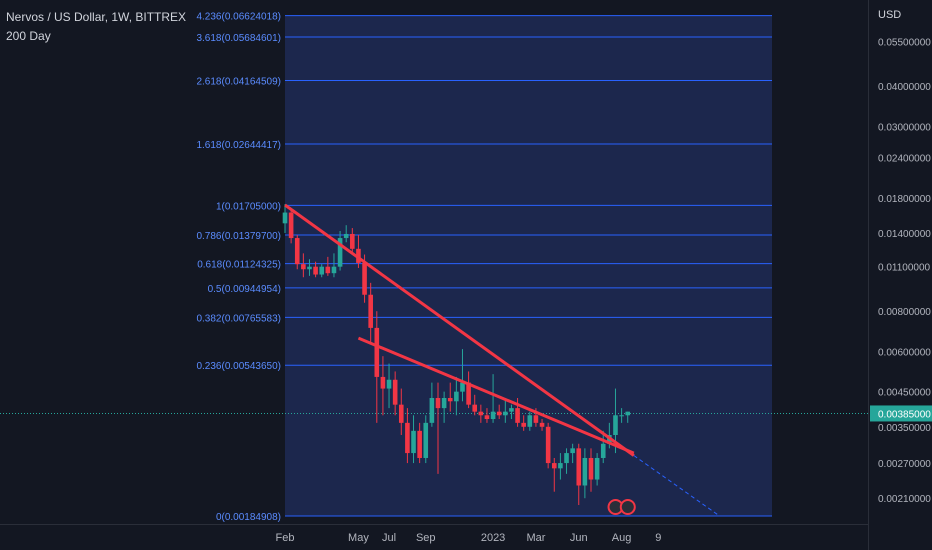  I want to click on time-tick-label: Jun, so click(579, 538).